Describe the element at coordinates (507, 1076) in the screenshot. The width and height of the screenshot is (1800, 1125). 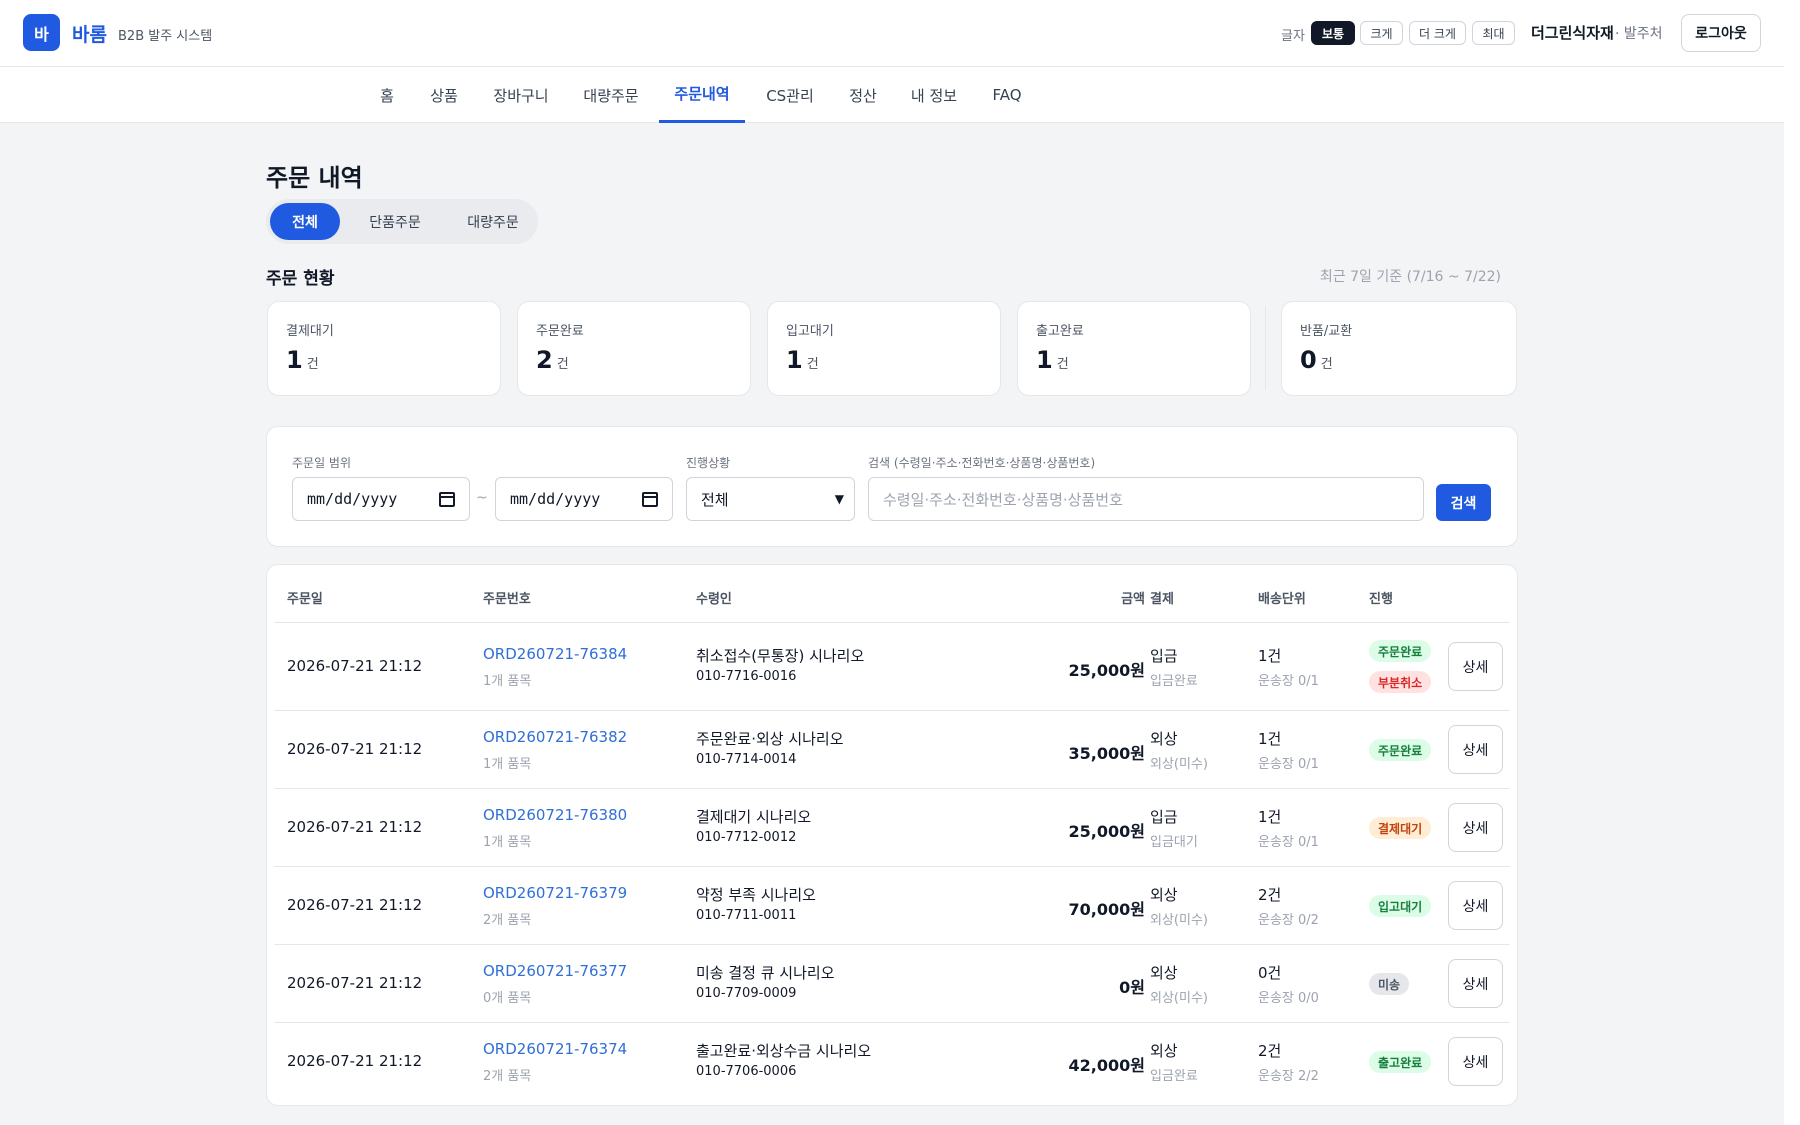
I see `order-item-count: 2개 품목` at that location.